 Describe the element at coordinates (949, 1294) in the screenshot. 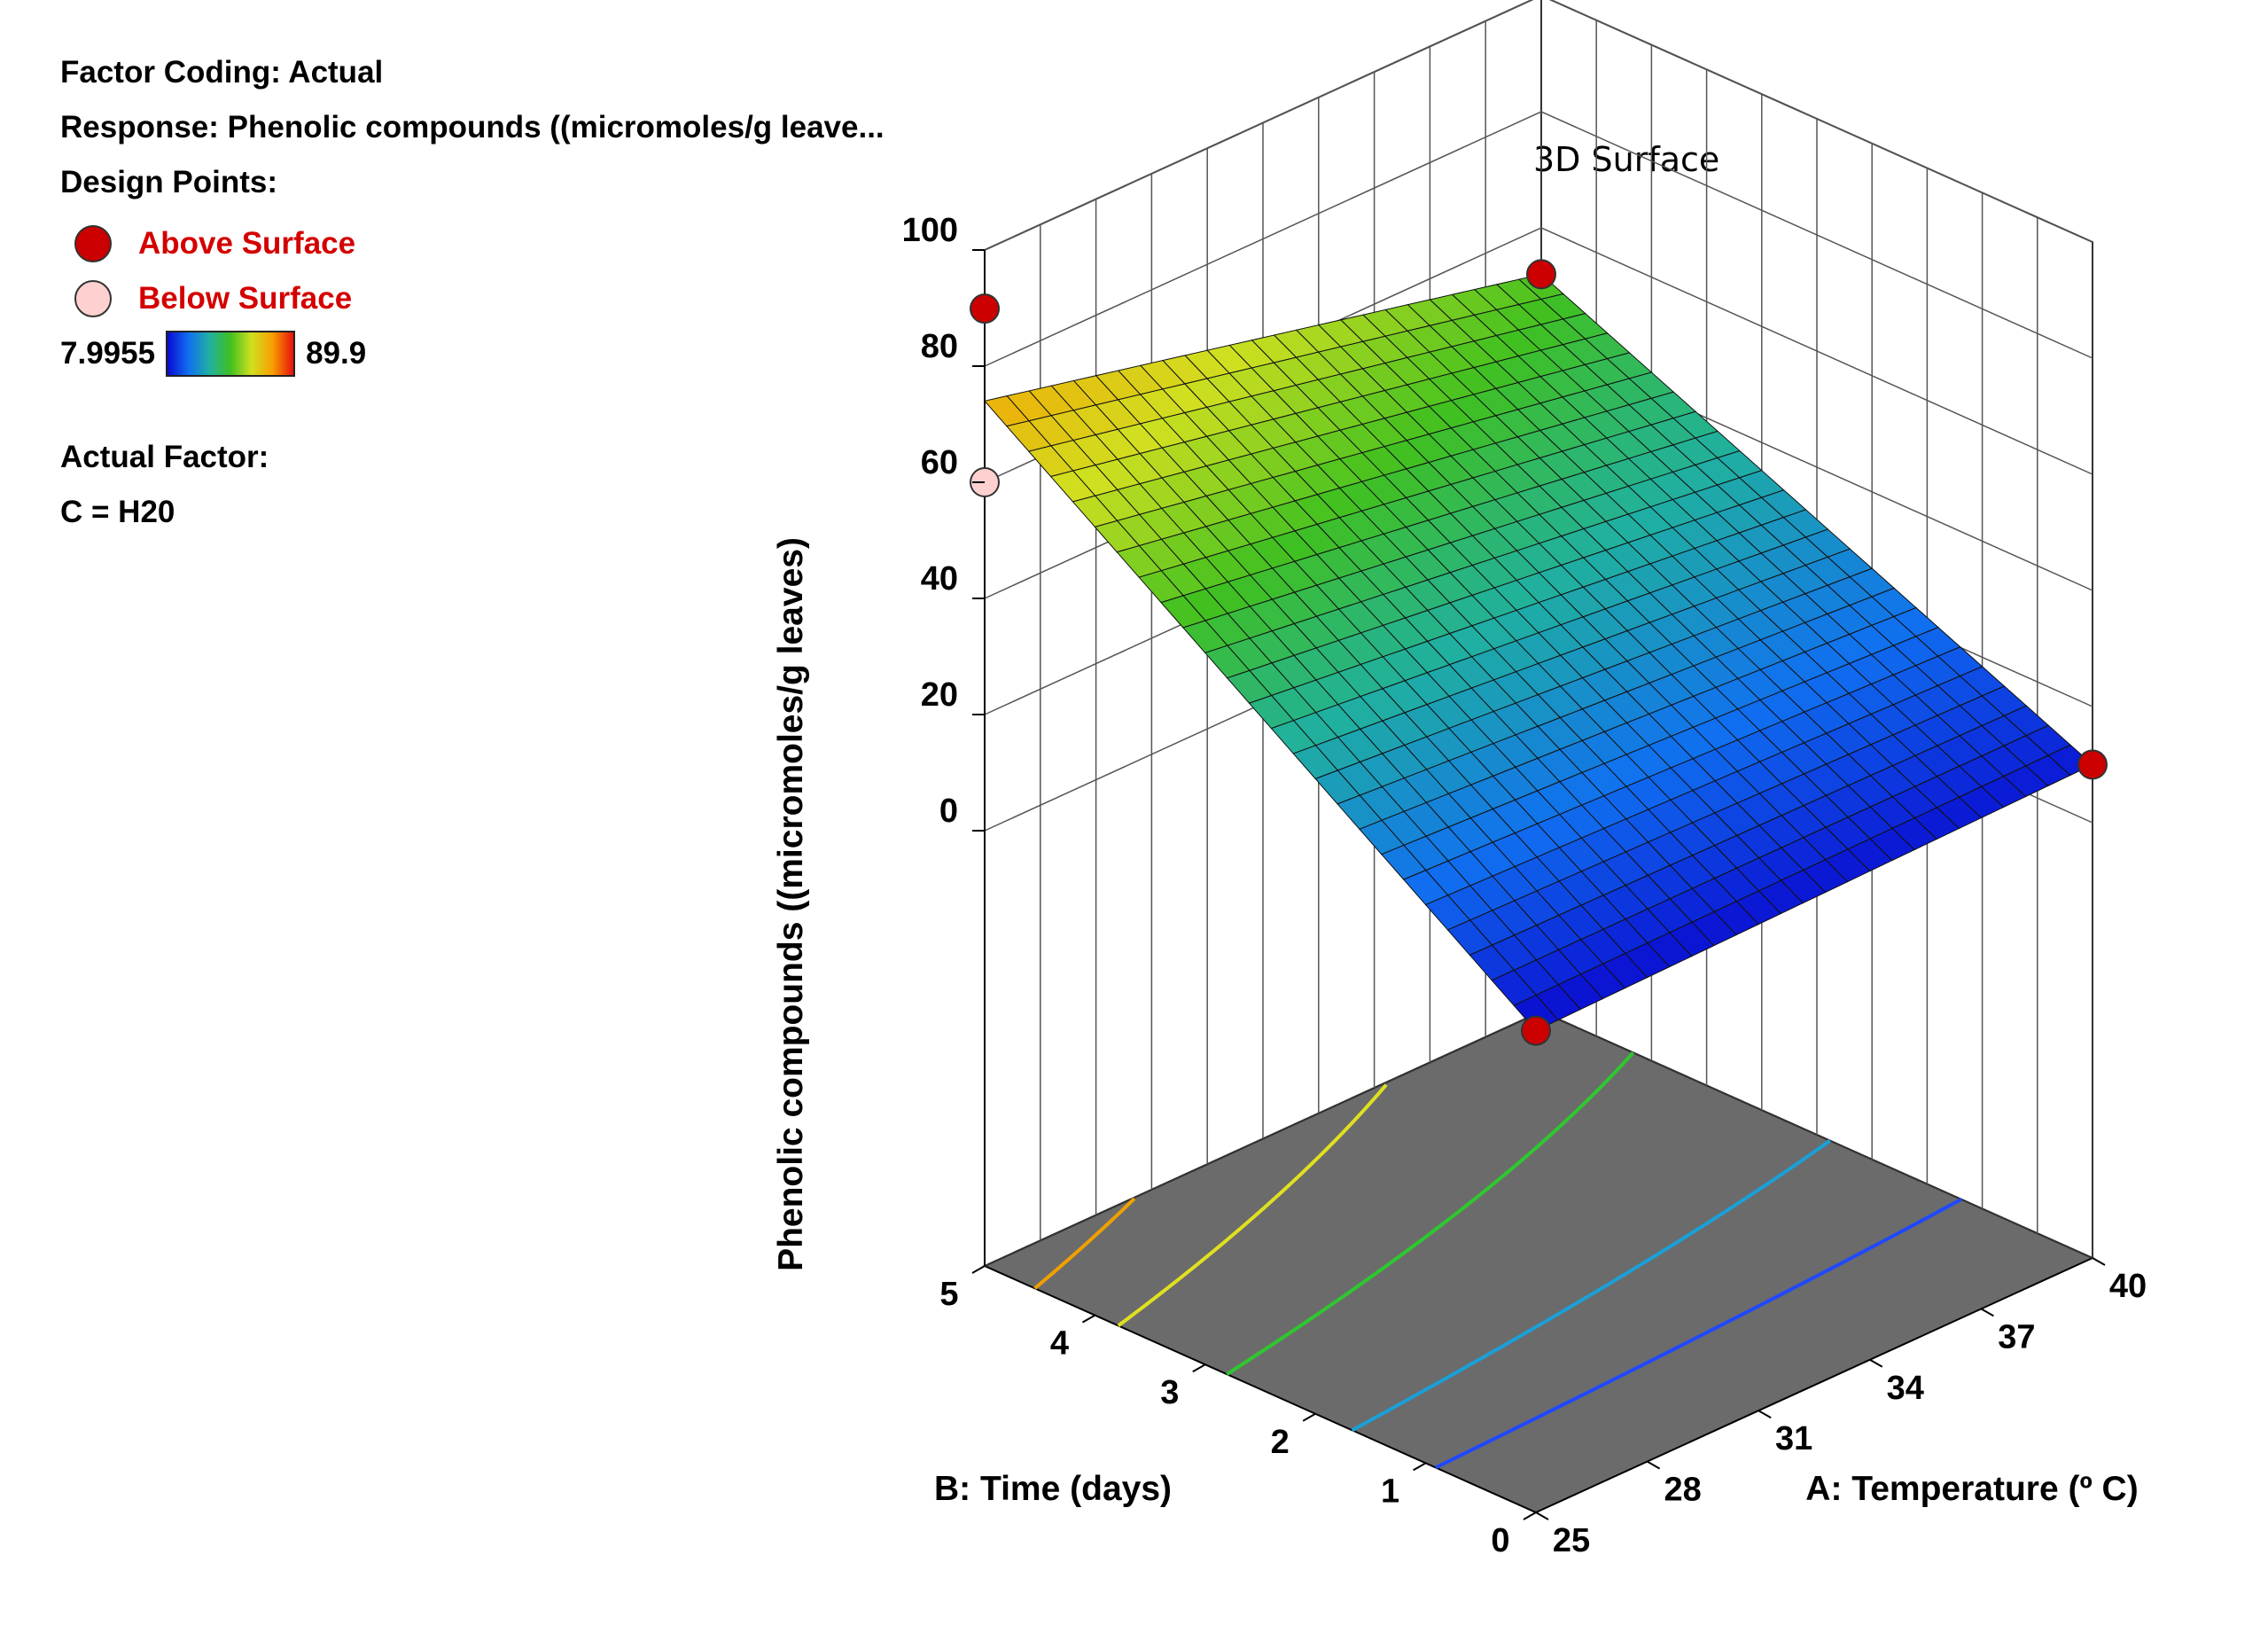

I see `y-tick-label: 5` at that location.